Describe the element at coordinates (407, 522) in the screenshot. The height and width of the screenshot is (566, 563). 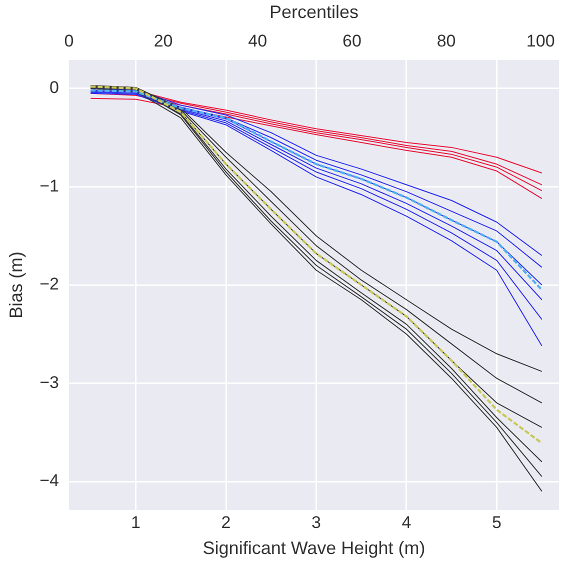
I see `x-tick-label: 4` at that location.